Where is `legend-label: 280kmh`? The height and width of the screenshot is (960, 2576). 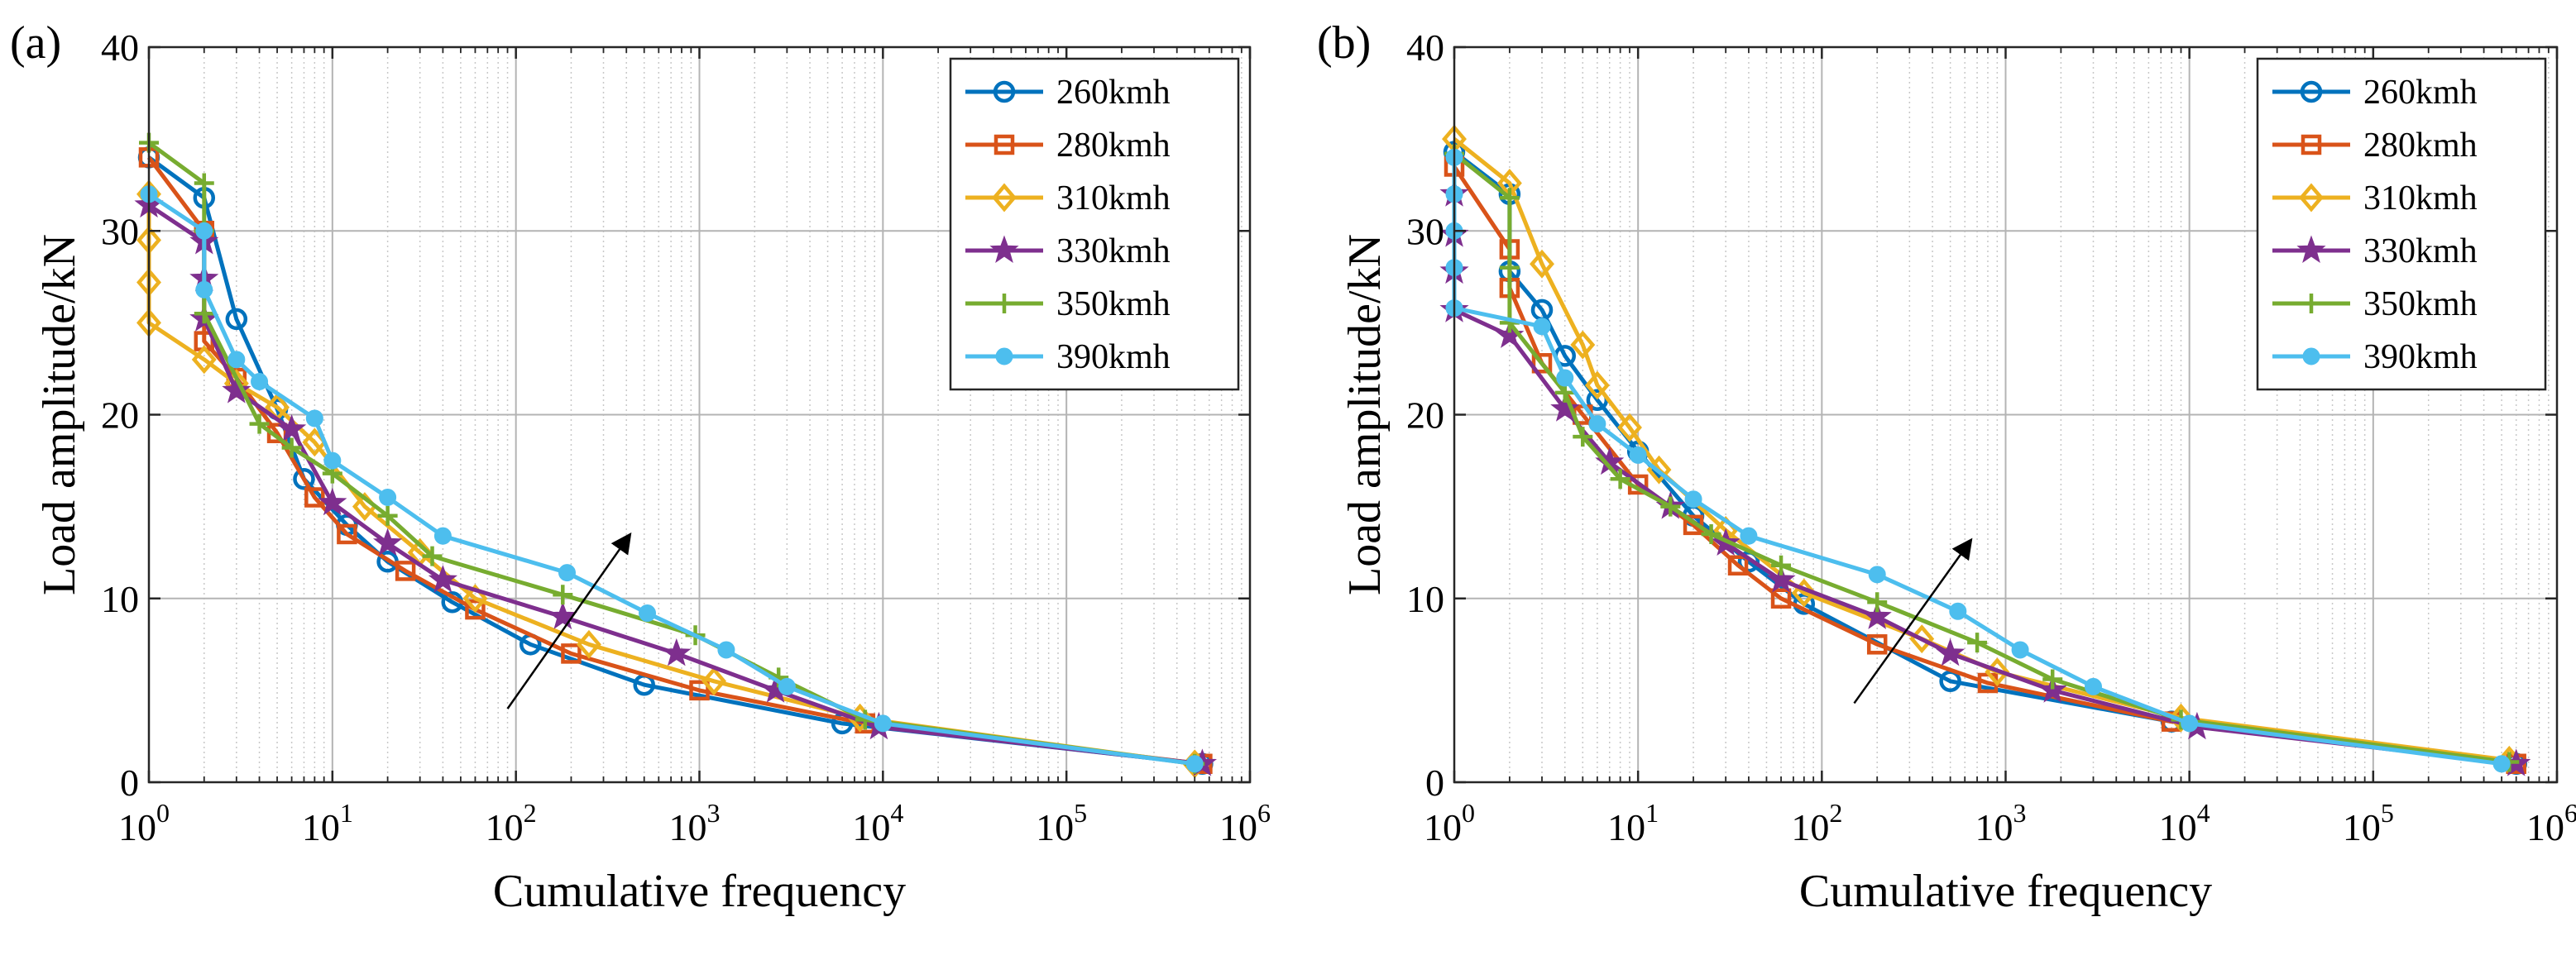
legend-label: 280kmh is located at coordinates (1113, 146).